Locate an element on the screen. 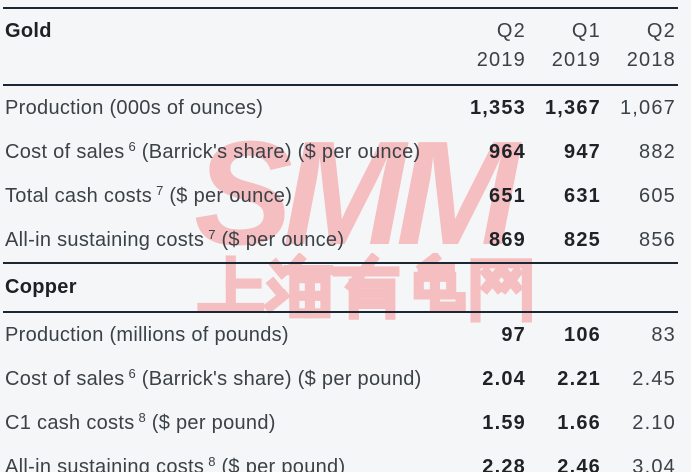  copper-section-header-cell: Copper is located at coordinates (340, 287).